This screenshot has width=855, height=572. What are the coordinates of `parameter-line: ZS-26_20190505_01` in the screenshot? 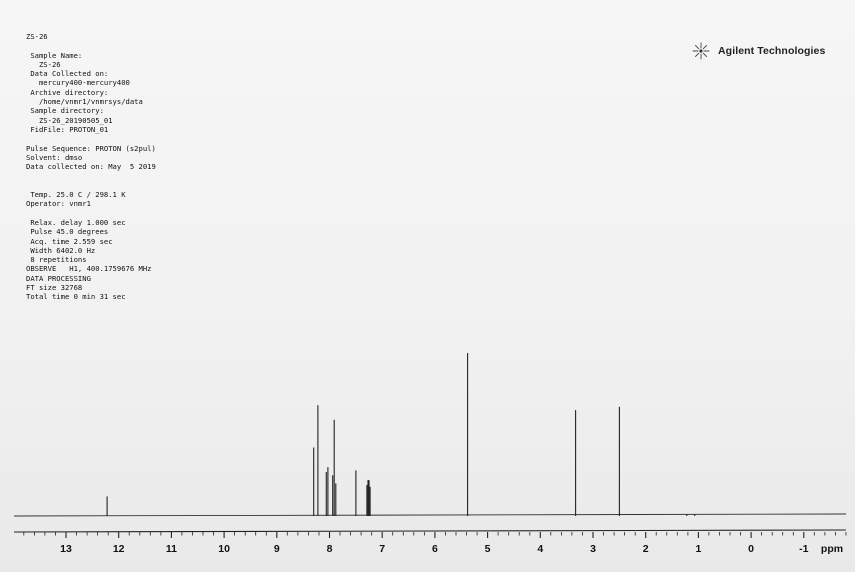 It's located at (69, 120).